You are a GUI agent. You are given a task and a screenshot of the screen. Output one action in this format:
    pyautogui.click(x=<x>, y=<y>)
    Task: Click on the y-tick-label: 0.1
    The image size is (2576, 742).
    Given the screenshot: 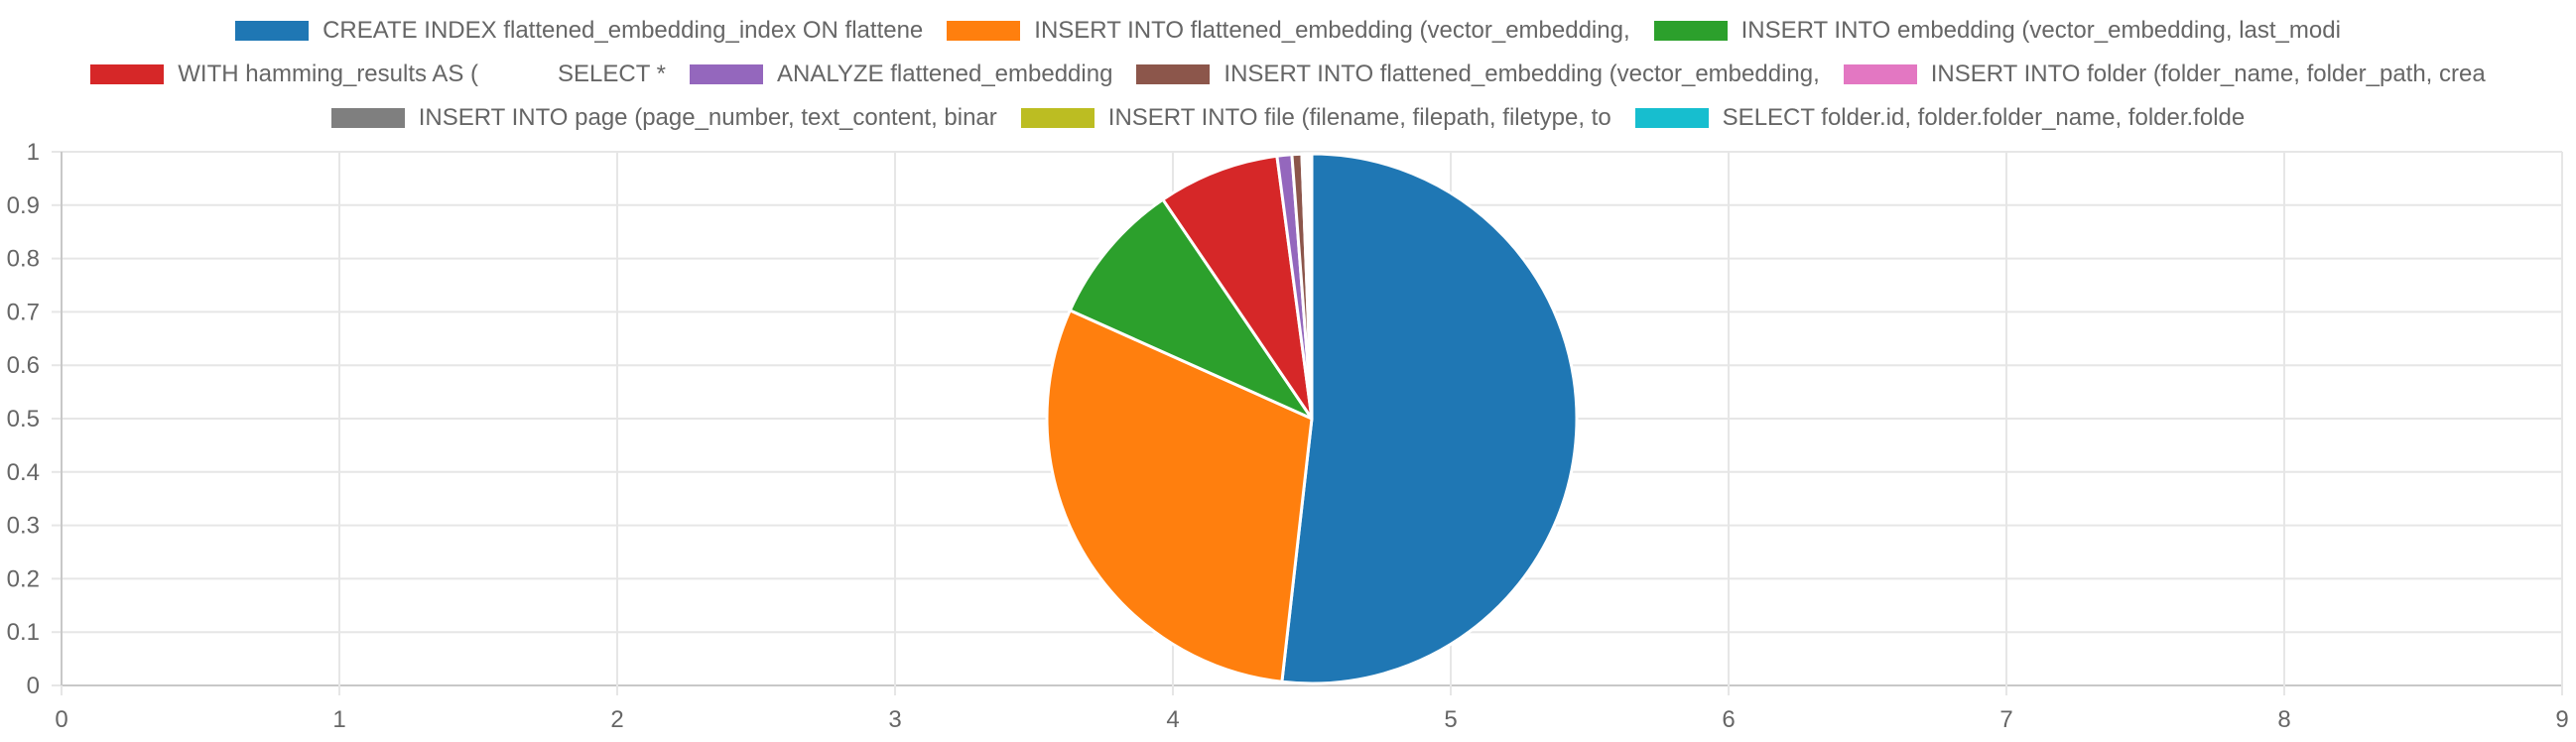 What is the action you would take?
    pyautogui.click(x=24, y=632)
    